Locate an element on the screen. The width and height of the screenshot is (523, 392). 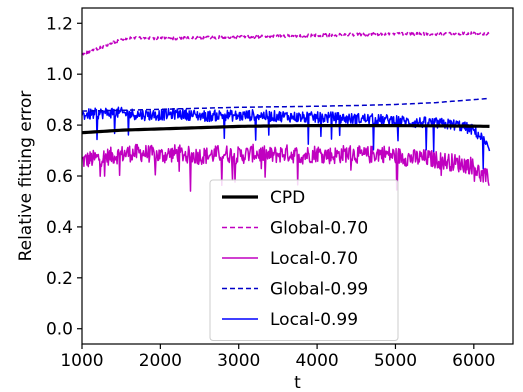
legend-label: Local-0.70 is located at coordinates (314, 259).